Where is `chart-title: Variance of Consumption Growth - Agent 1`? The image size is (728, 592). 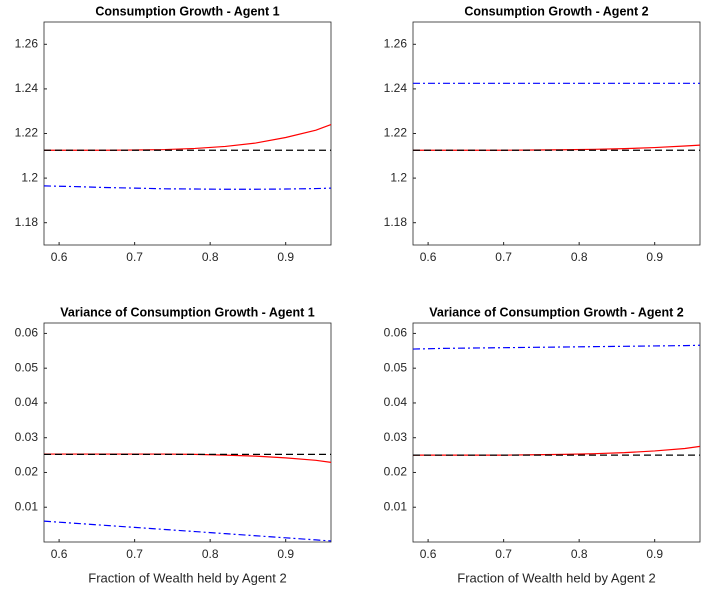 chart-title: Variance of Consumption Growth - Agent 1 is located at coordinates (187, 312).